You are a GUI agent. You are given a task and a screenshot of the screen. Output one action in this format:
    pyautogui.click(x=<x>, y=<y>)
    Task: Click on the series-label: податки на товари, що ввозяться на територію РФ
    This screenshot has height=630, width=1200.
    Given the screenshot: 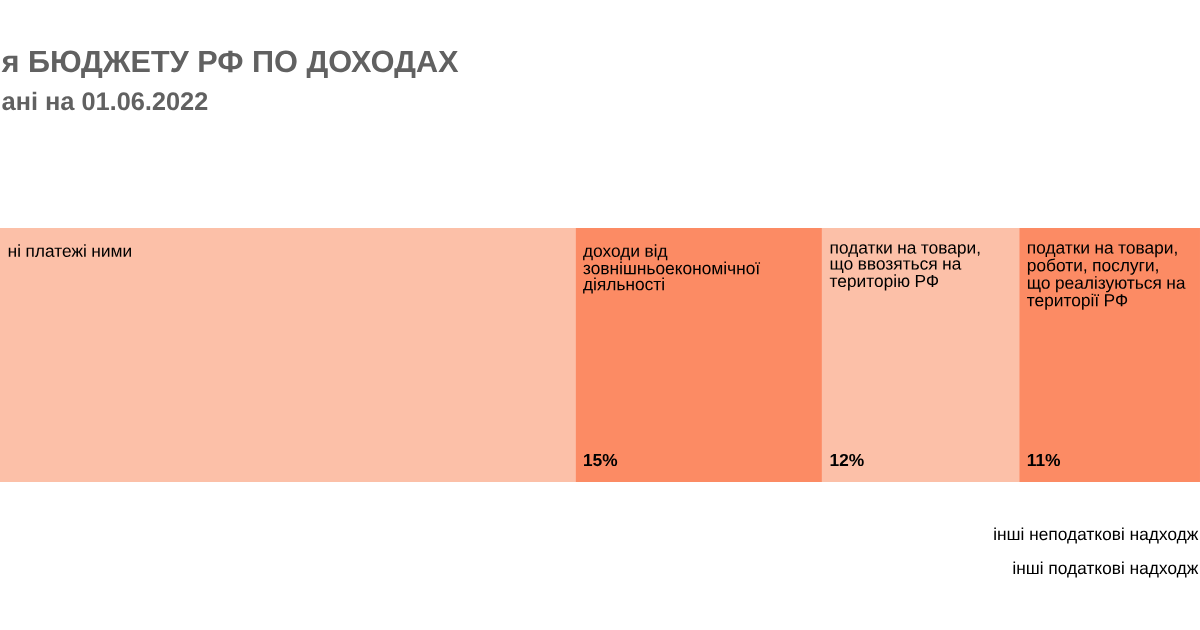 What is the action you would take?
    pyautogui.click(x=904, y=267)
    